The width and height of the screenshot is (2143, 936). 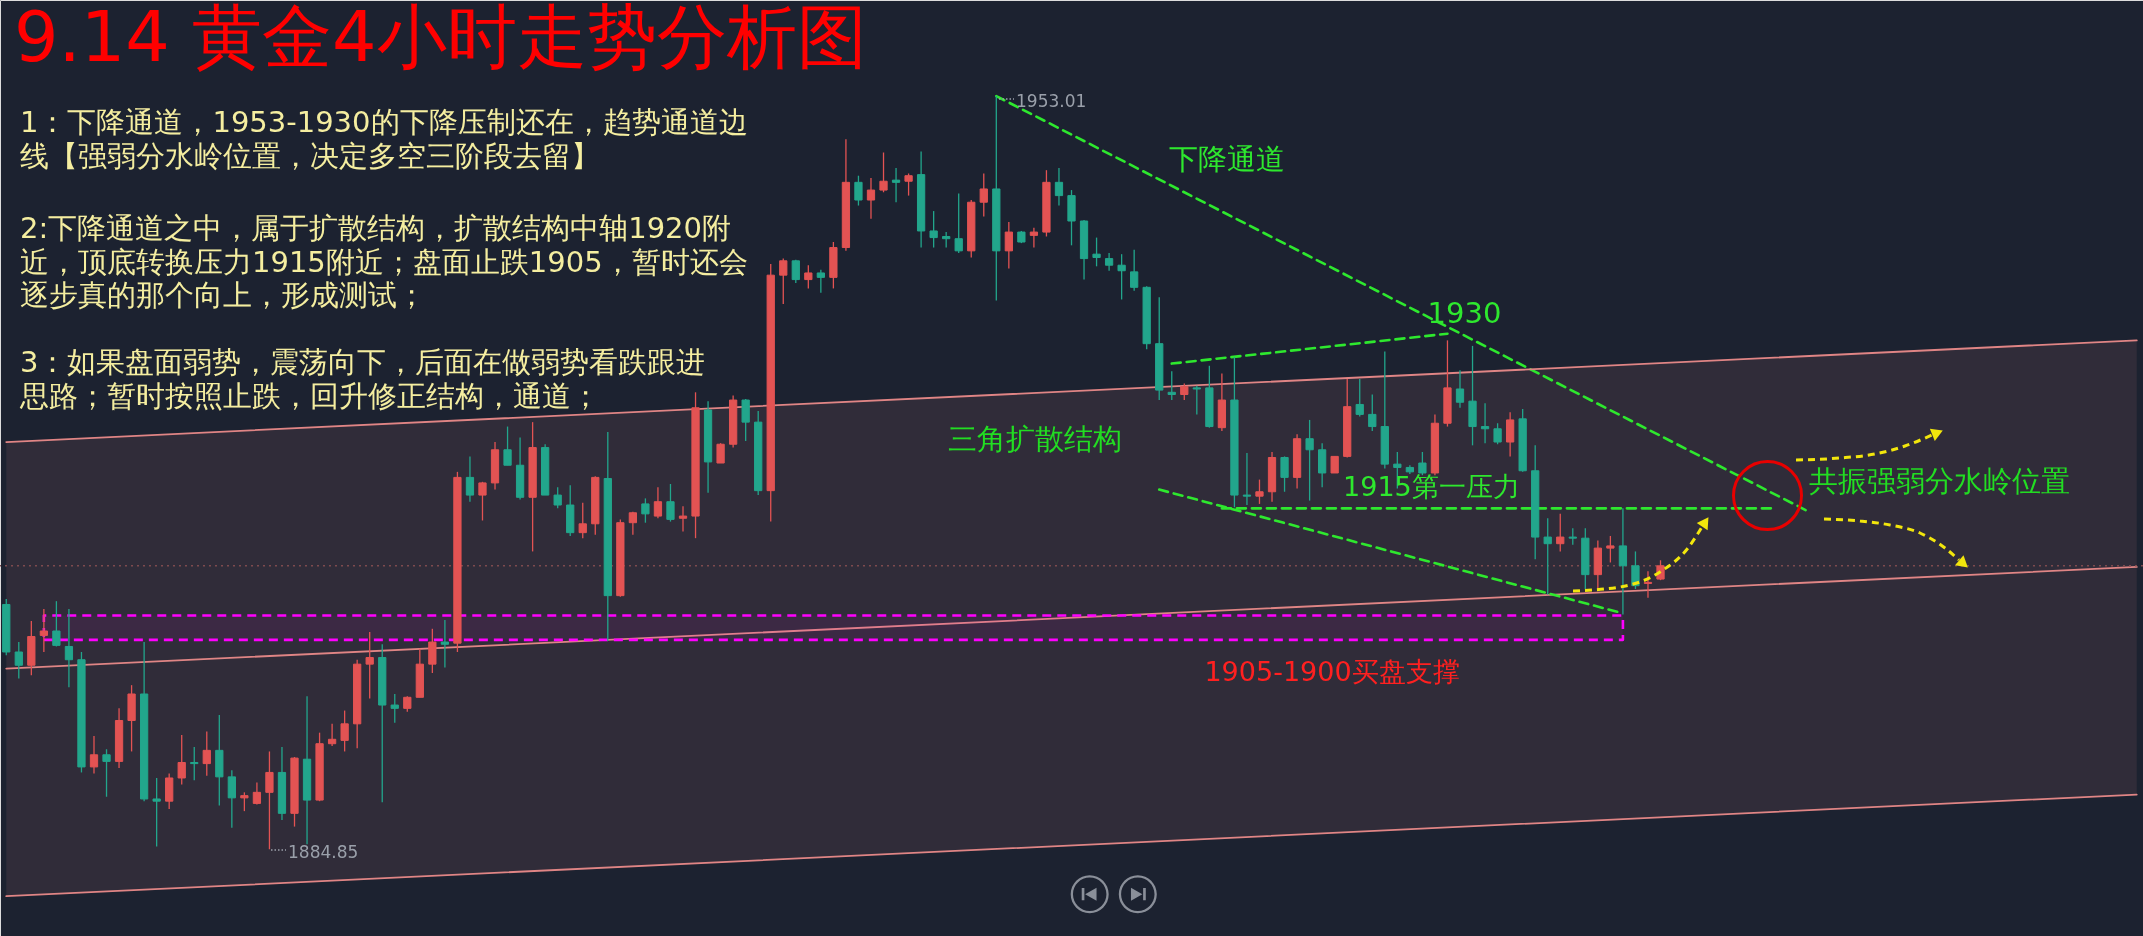 I want to click on annotation: 3：如果盘面弱势，震荡向下，后面在做弱势看跌跟进, so click(x=363, y=362).